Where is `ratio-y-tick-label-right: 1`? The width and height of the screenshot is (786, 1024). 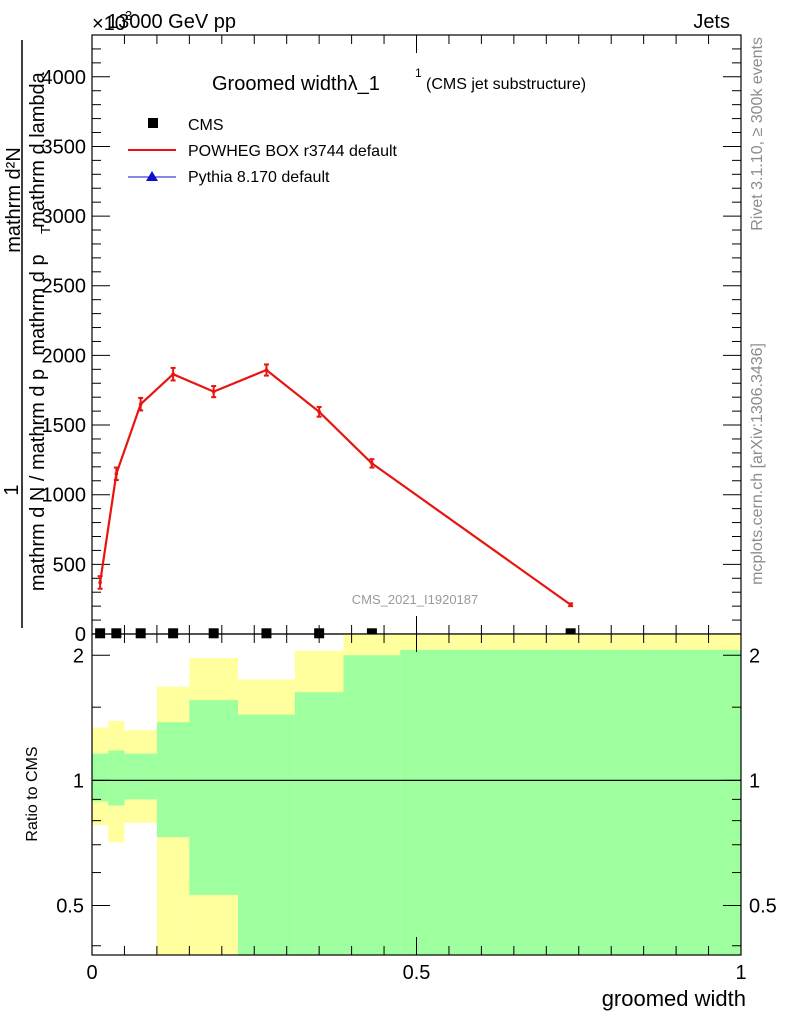 ratio-y-tick-label-right: 1 is located at coordinates (754, 781).